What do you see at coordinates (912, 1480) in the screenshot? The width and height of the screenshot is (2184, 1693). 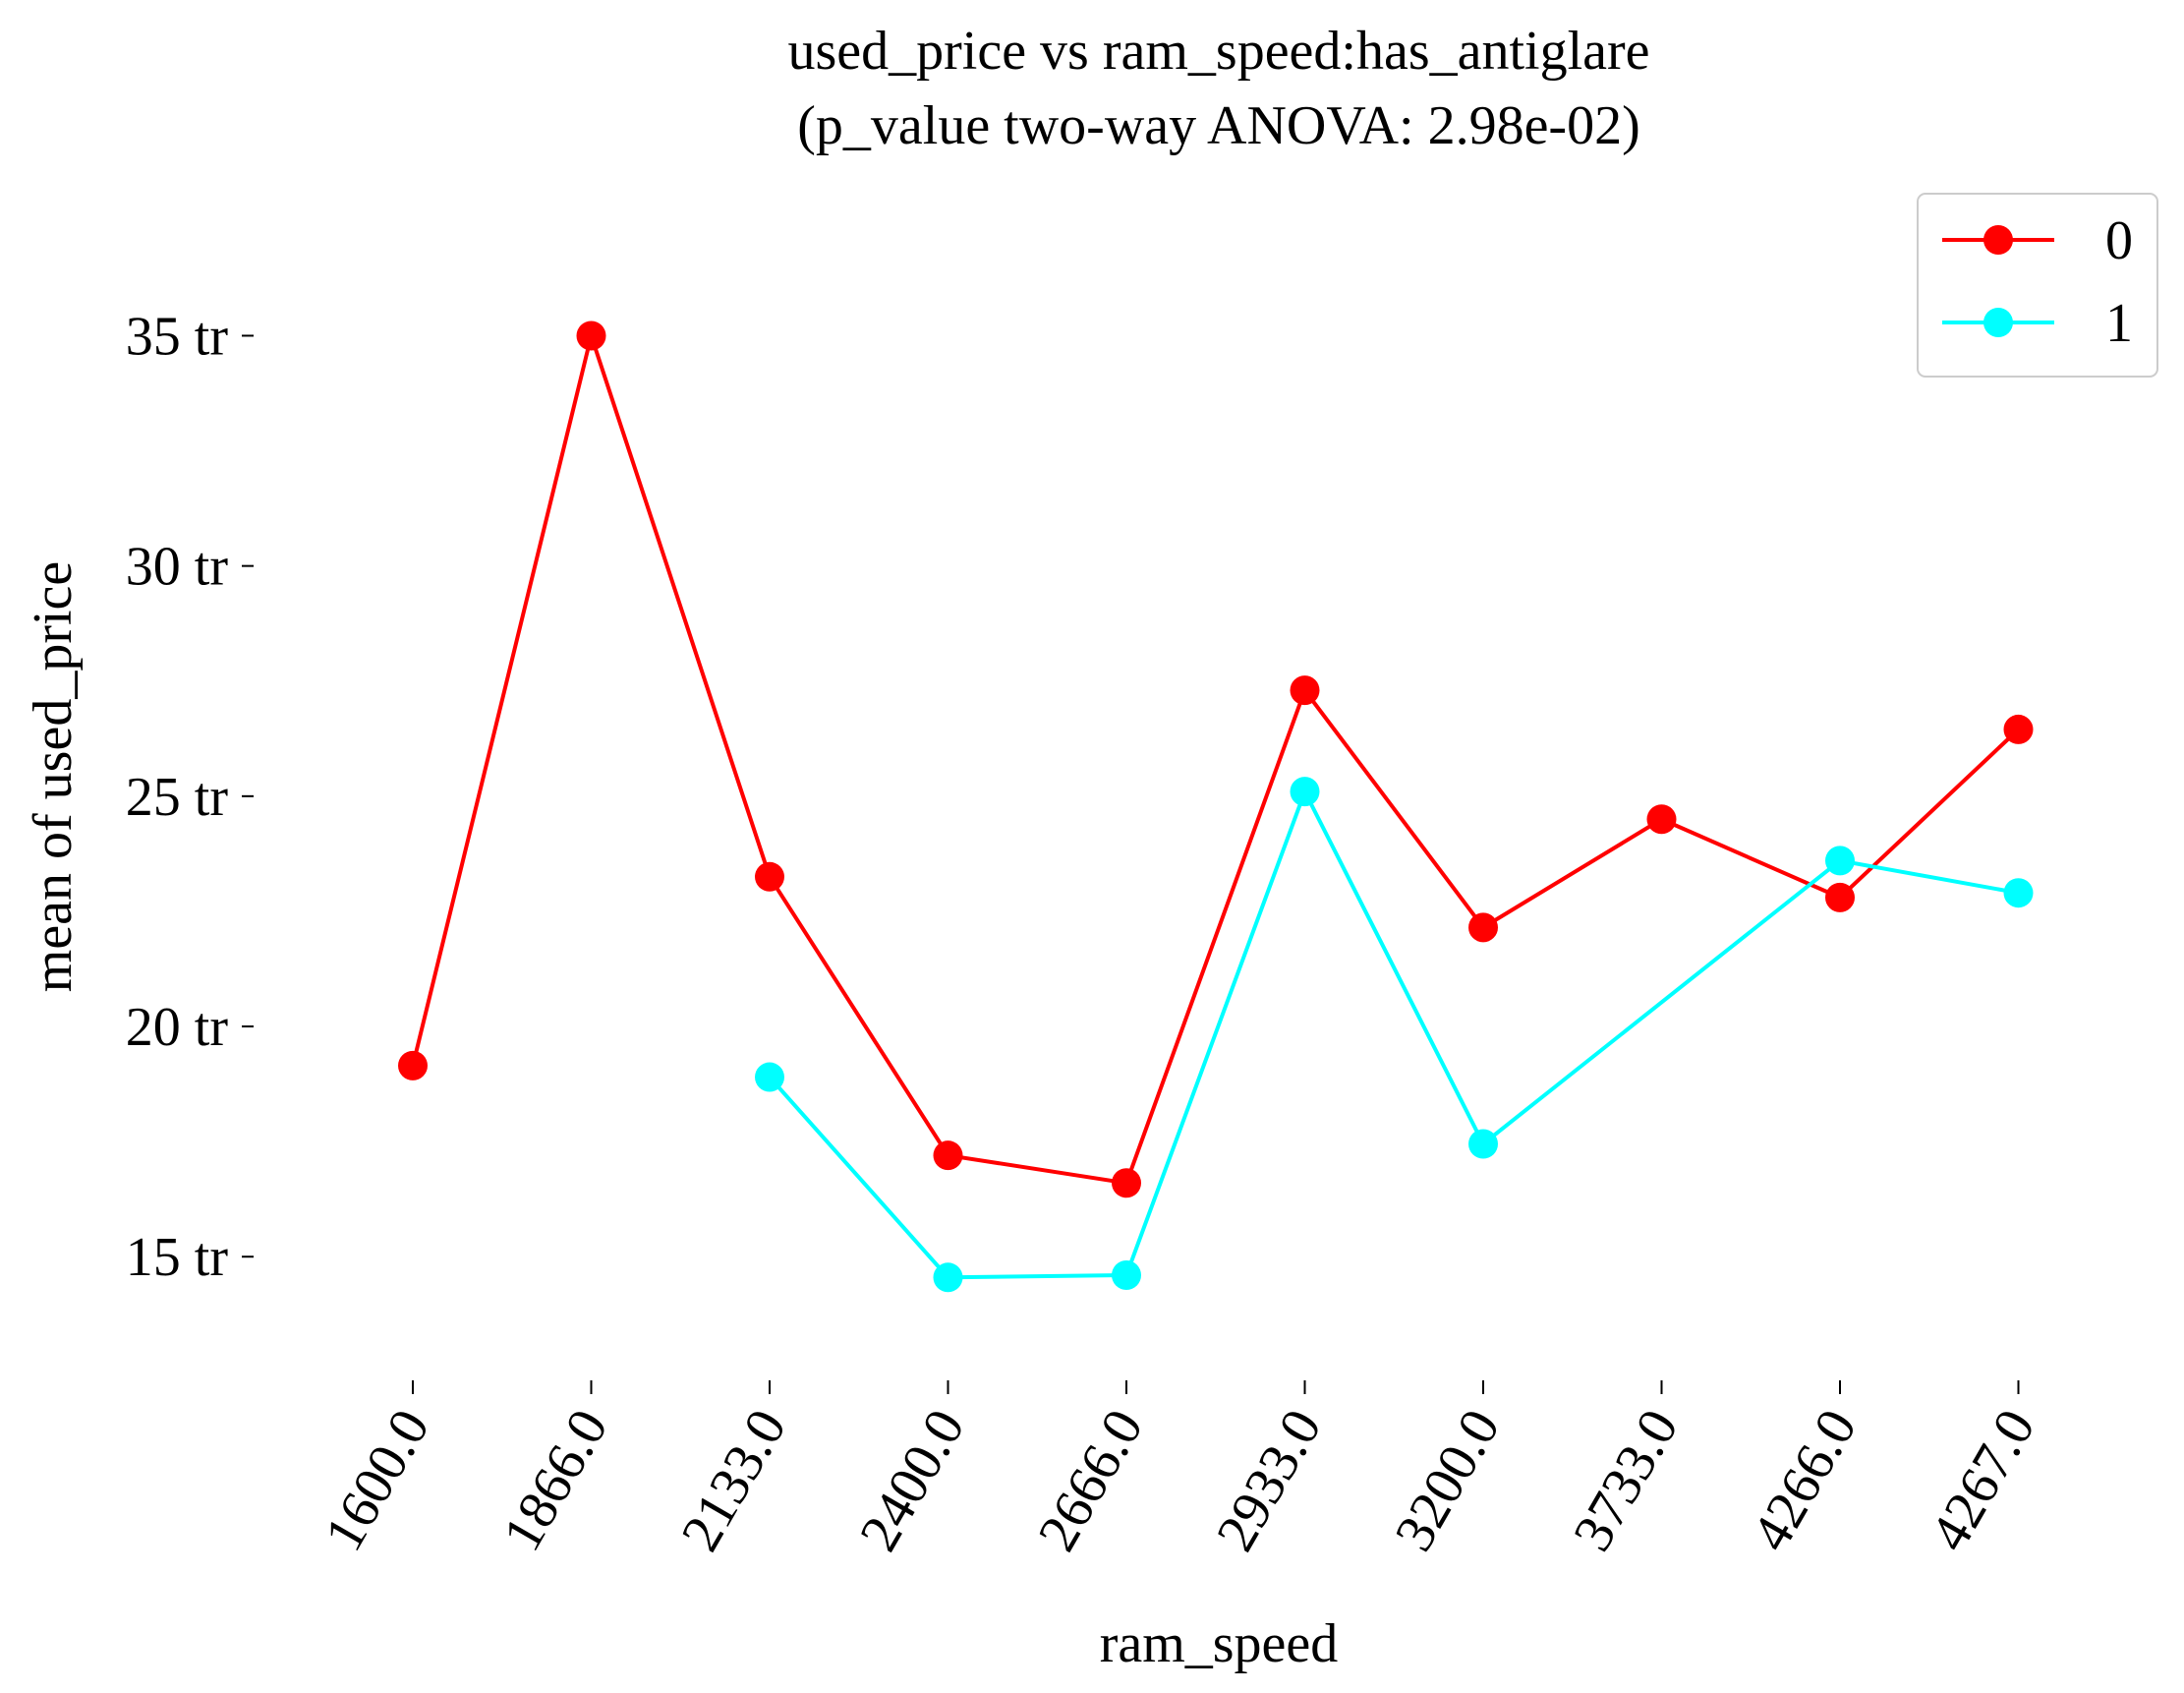 I see `x-tick-label: 2400.0` at bounding box center [912, 1480].